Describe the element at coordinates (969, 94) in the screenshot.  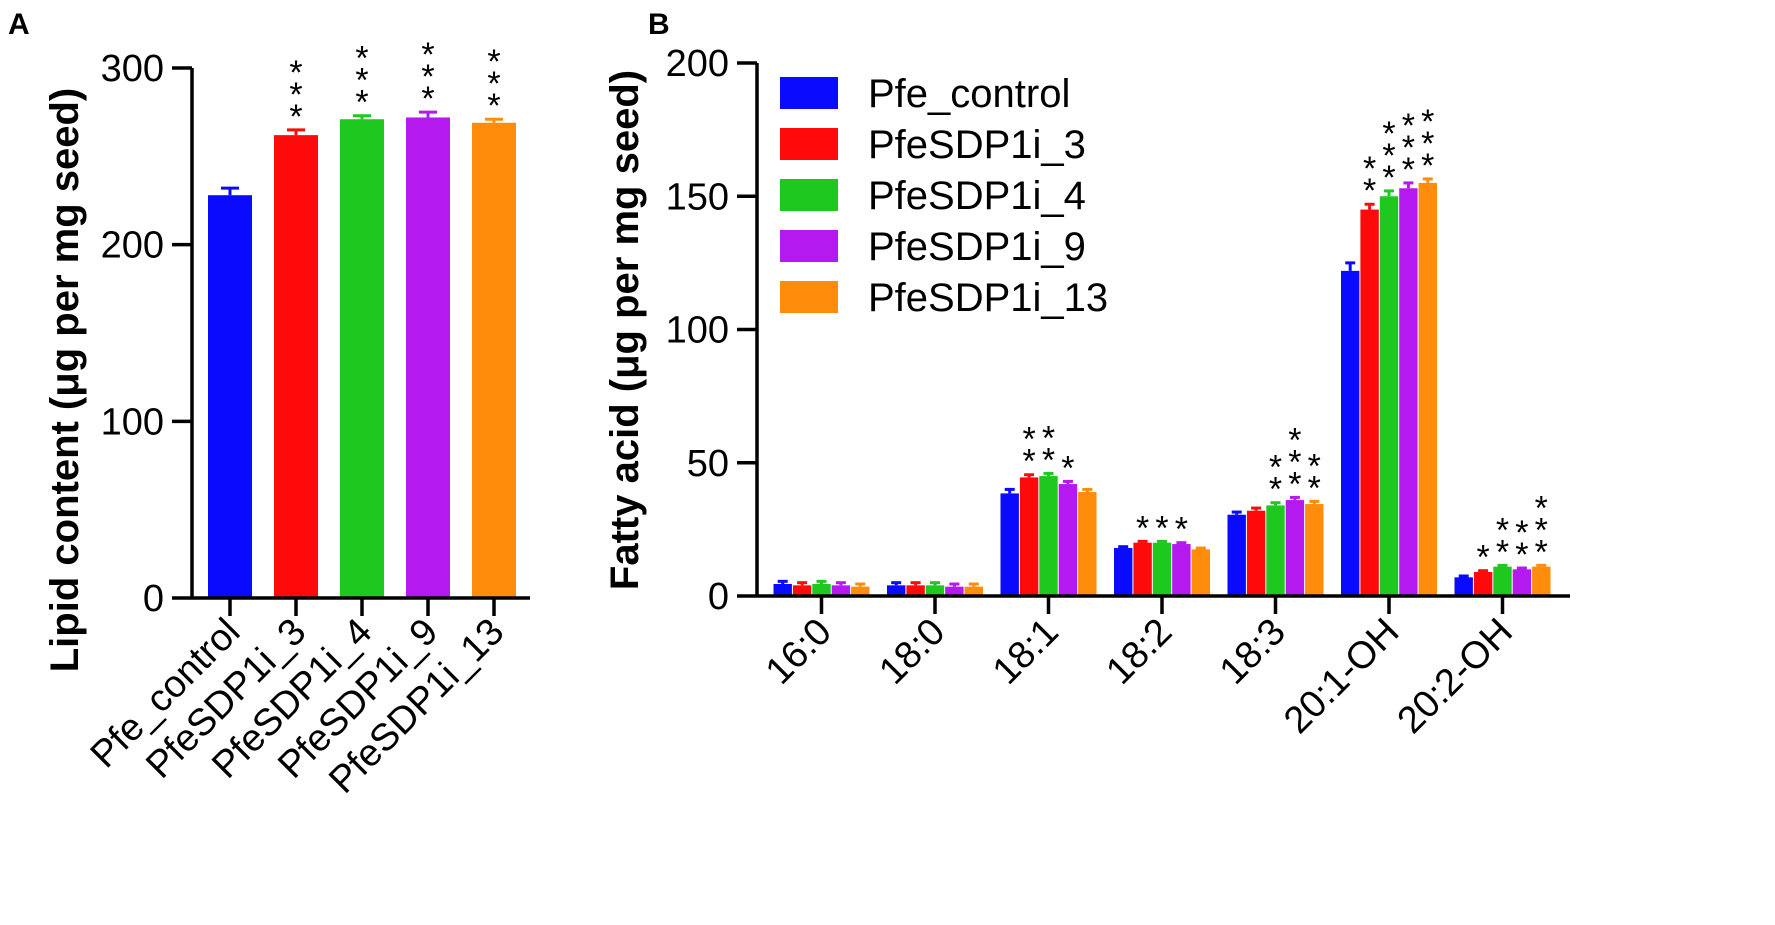
I see `panel-b-legend-label: Pfe_control` at that location.